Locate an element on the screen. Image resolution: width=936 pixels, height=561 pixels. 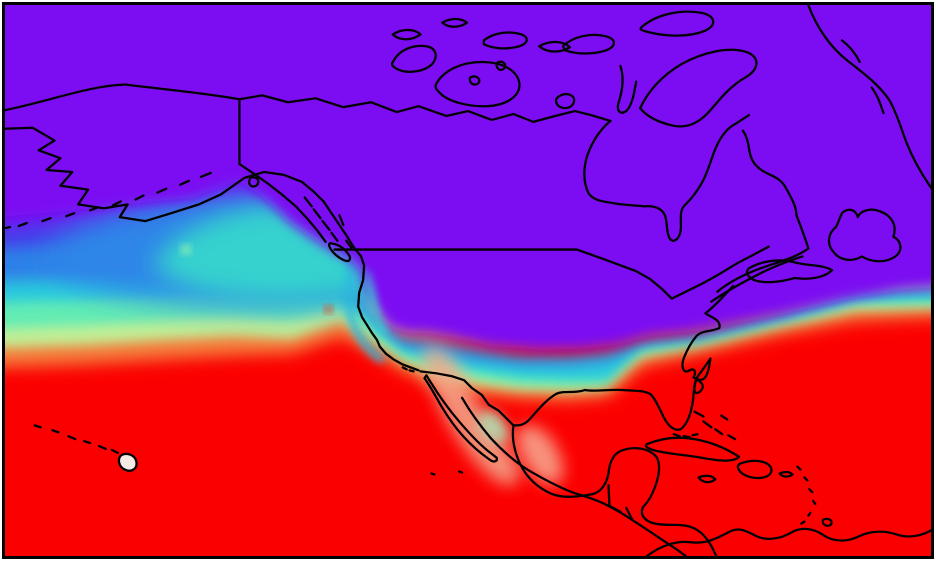
banks-island is located at coordinates (413, 58).